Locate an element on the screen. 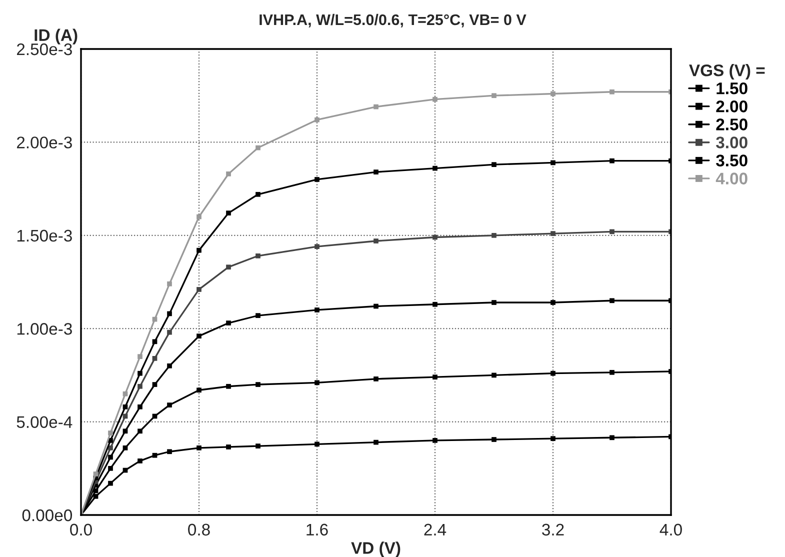 The width and height of the screenshot is (785, 557). x-tick-label: 4.0 is located at coordinates (671, 530).